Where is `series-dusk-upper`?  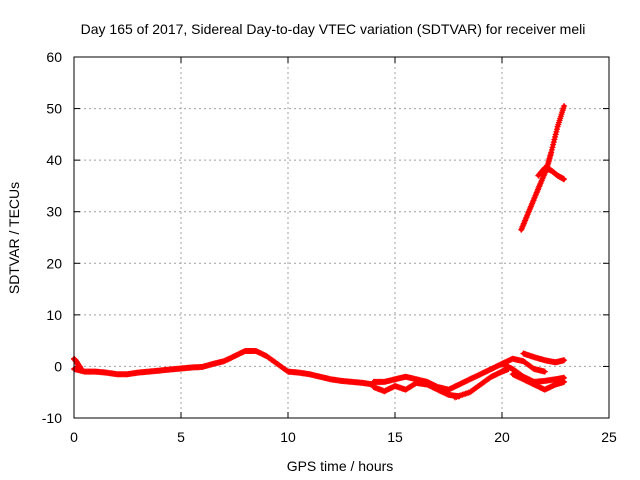
series-dusk-upper is located at coordinates (544, 358).